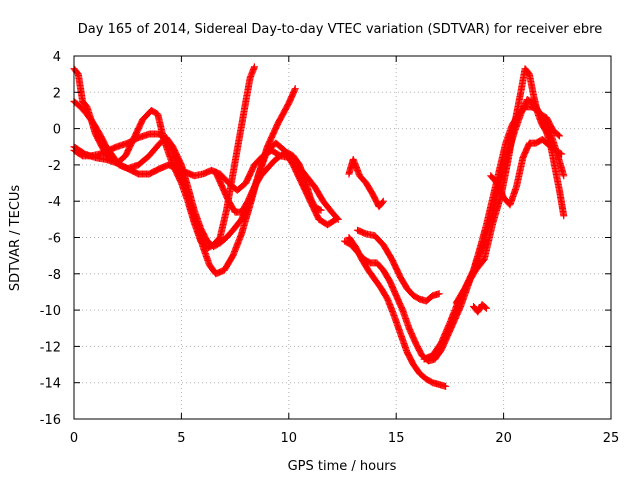 The width and height of the screenshot is (640, 480). What do you see at coordinates (54, 202) in the screenshot?
I see `y-tick-label: -4` at bounding box center [54, 202].